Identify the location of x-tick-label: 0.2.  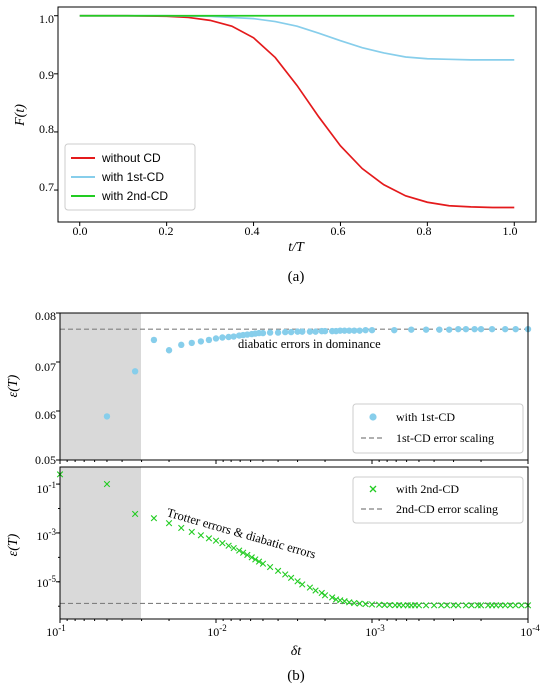
(166, 231).